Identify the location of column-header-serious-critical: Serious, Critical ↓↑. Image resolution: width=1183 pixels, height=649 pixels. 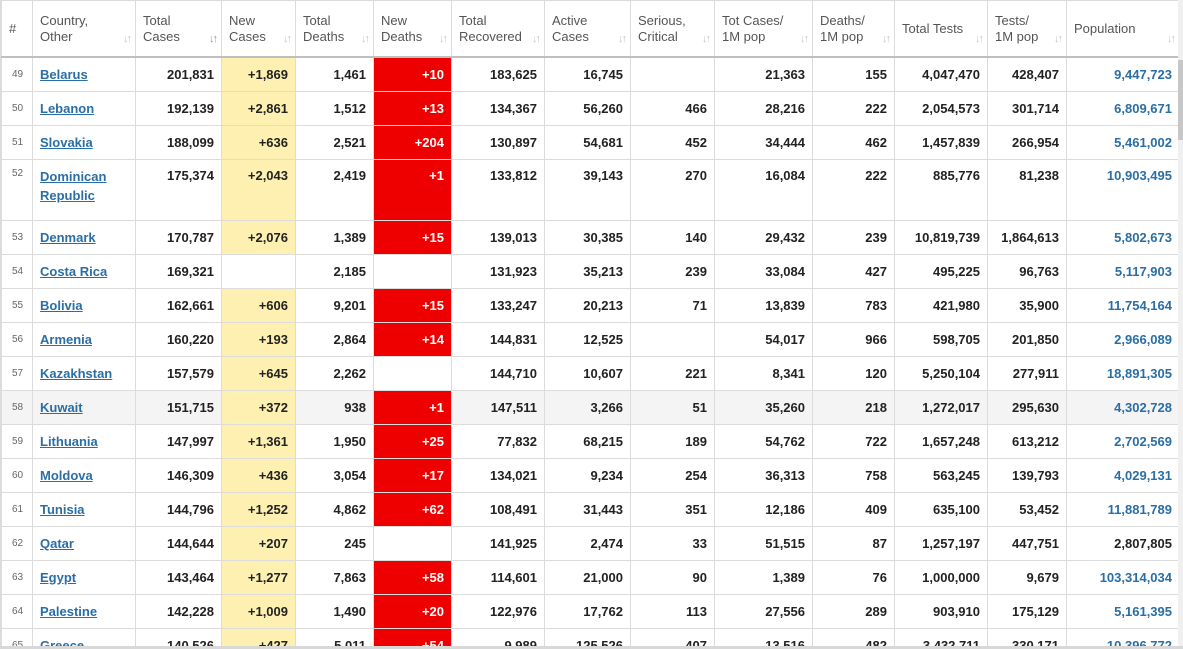
(672, 29).